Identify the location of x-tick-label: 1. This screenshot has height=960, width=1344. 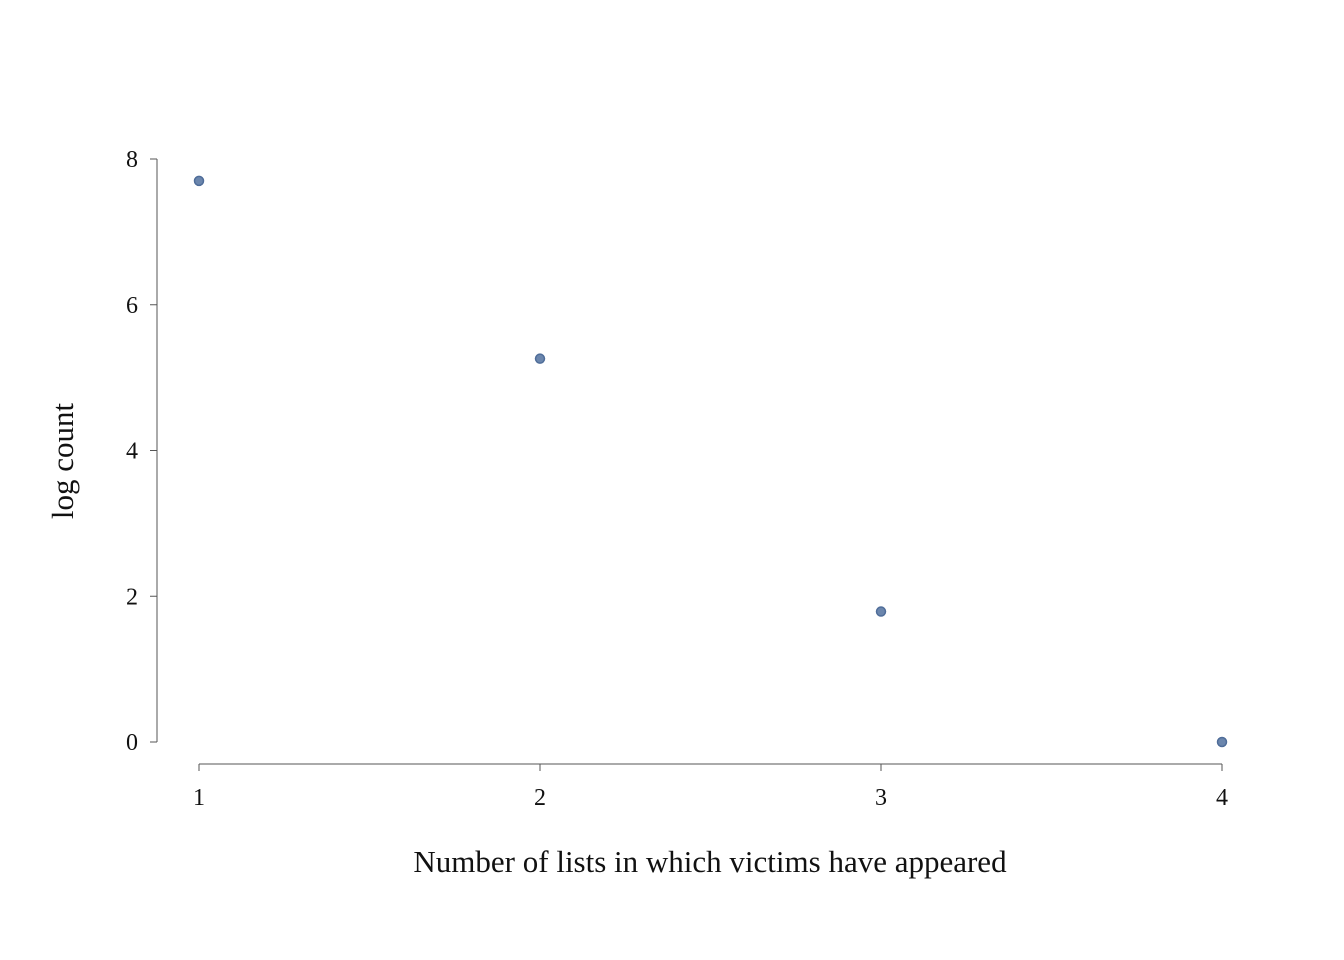
(199, 798).